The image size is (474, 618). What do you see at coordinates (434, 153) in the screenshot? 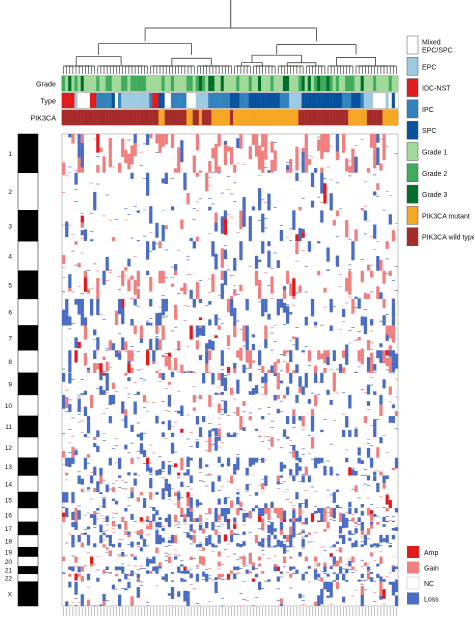
I see `legend-label: Grade 1` at bounding box center [434, 153].